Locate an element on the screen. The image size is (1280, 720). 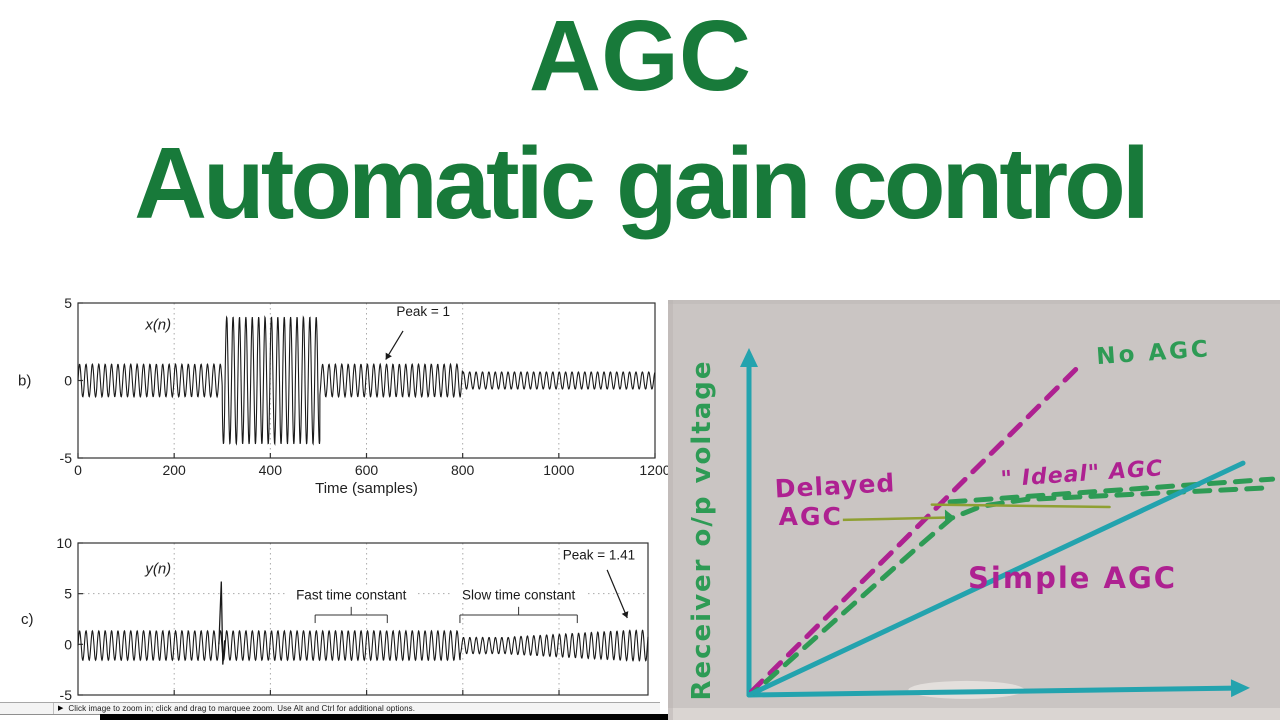
x-tick-label: 200 is located at coordinates (174, 470).